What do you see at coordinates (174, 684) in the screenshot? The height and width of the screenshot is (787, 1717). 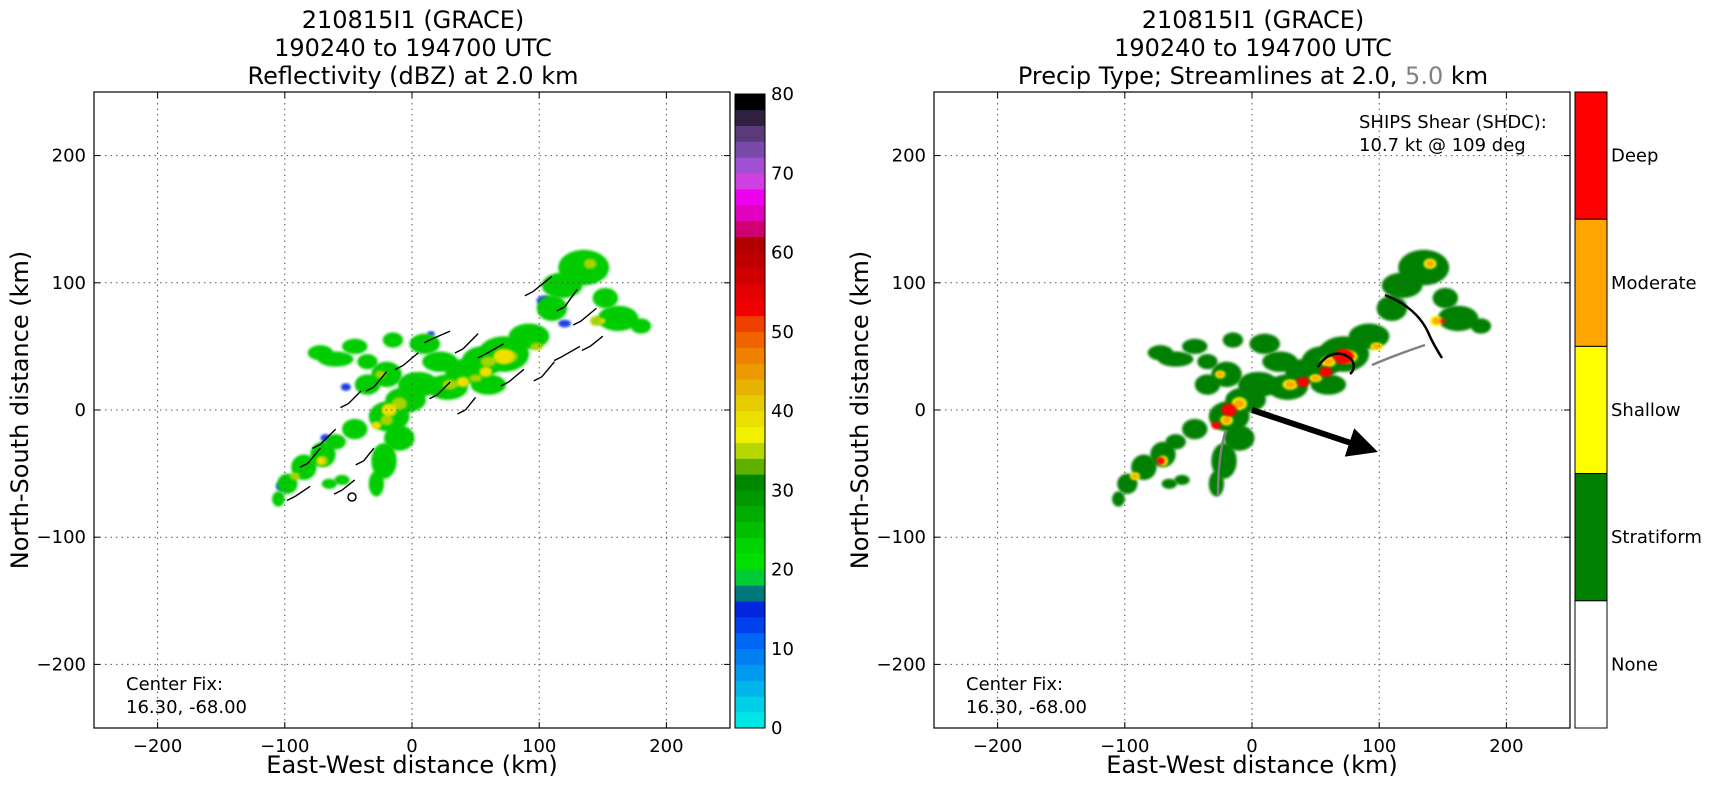 I see `left-center-fix-label: Center Fix:` at bounding box center [174, 684].